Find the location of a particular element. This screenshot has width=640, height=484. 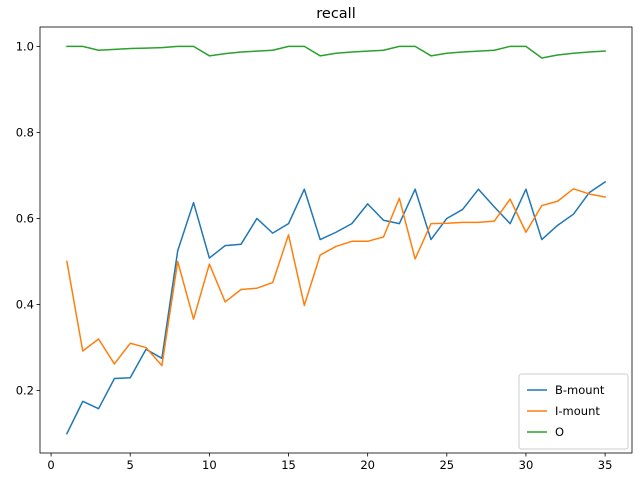

x-tick-label: 5 is located at coordinates (130, 465).